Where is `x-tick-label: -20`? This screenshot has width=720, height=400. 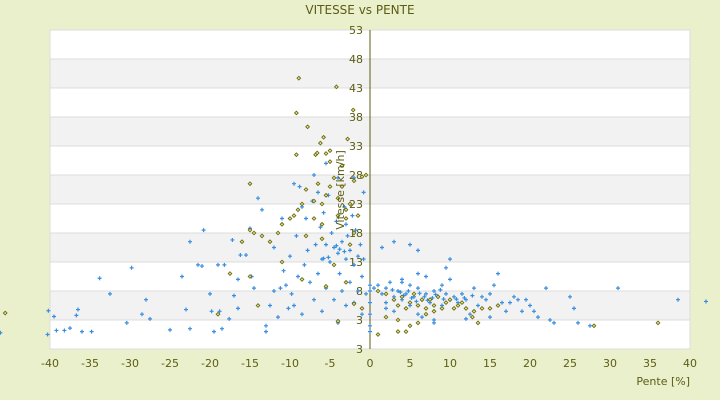
x-tick-label: -20 is located at coordinates (210, 363).